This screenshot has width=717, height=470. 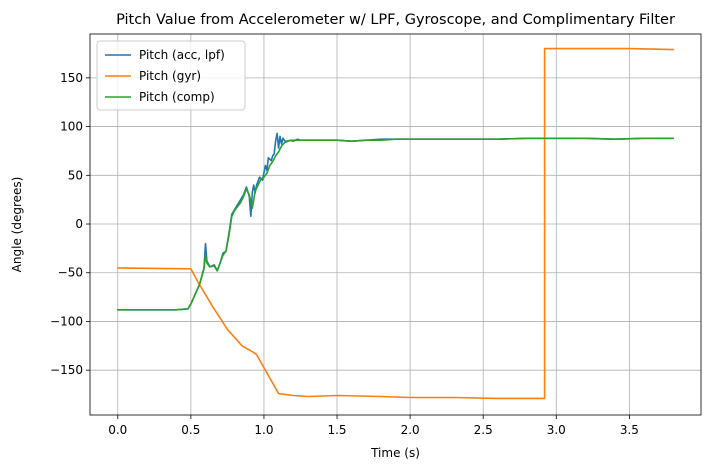 What do you see at coordinates (336, 430) in the screenshot?
I see `x-tick-label: 1.5` at bounding box center [336, 430].